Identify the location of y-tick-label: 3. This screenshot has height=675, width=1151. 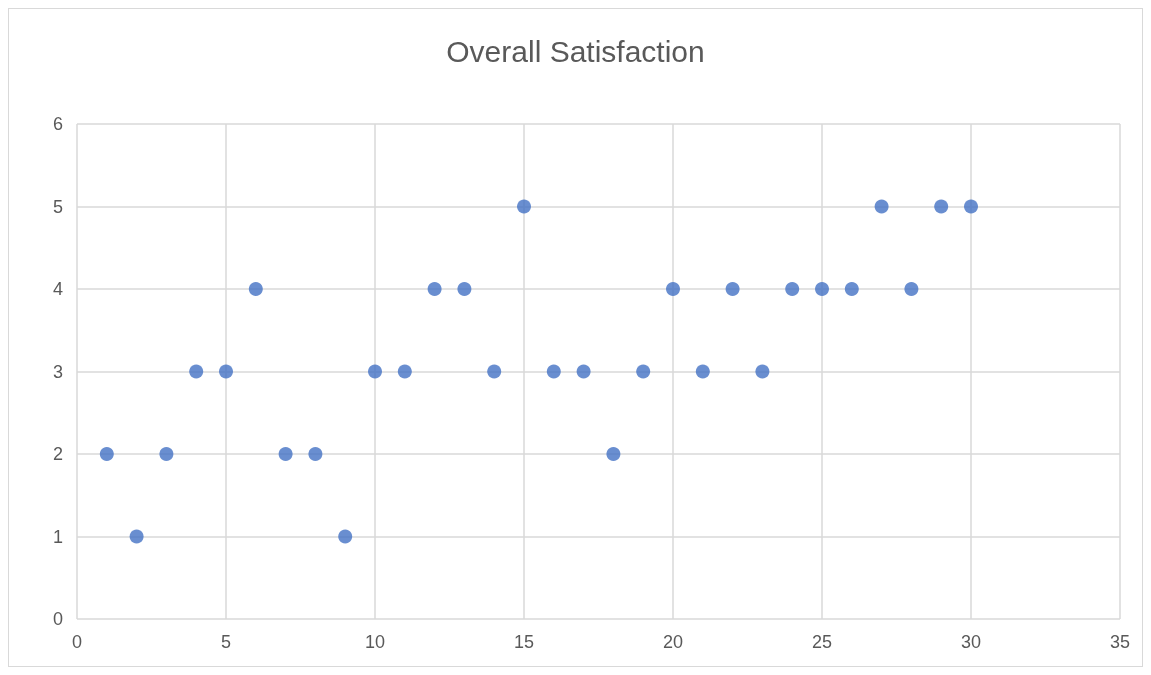
(57, 371).